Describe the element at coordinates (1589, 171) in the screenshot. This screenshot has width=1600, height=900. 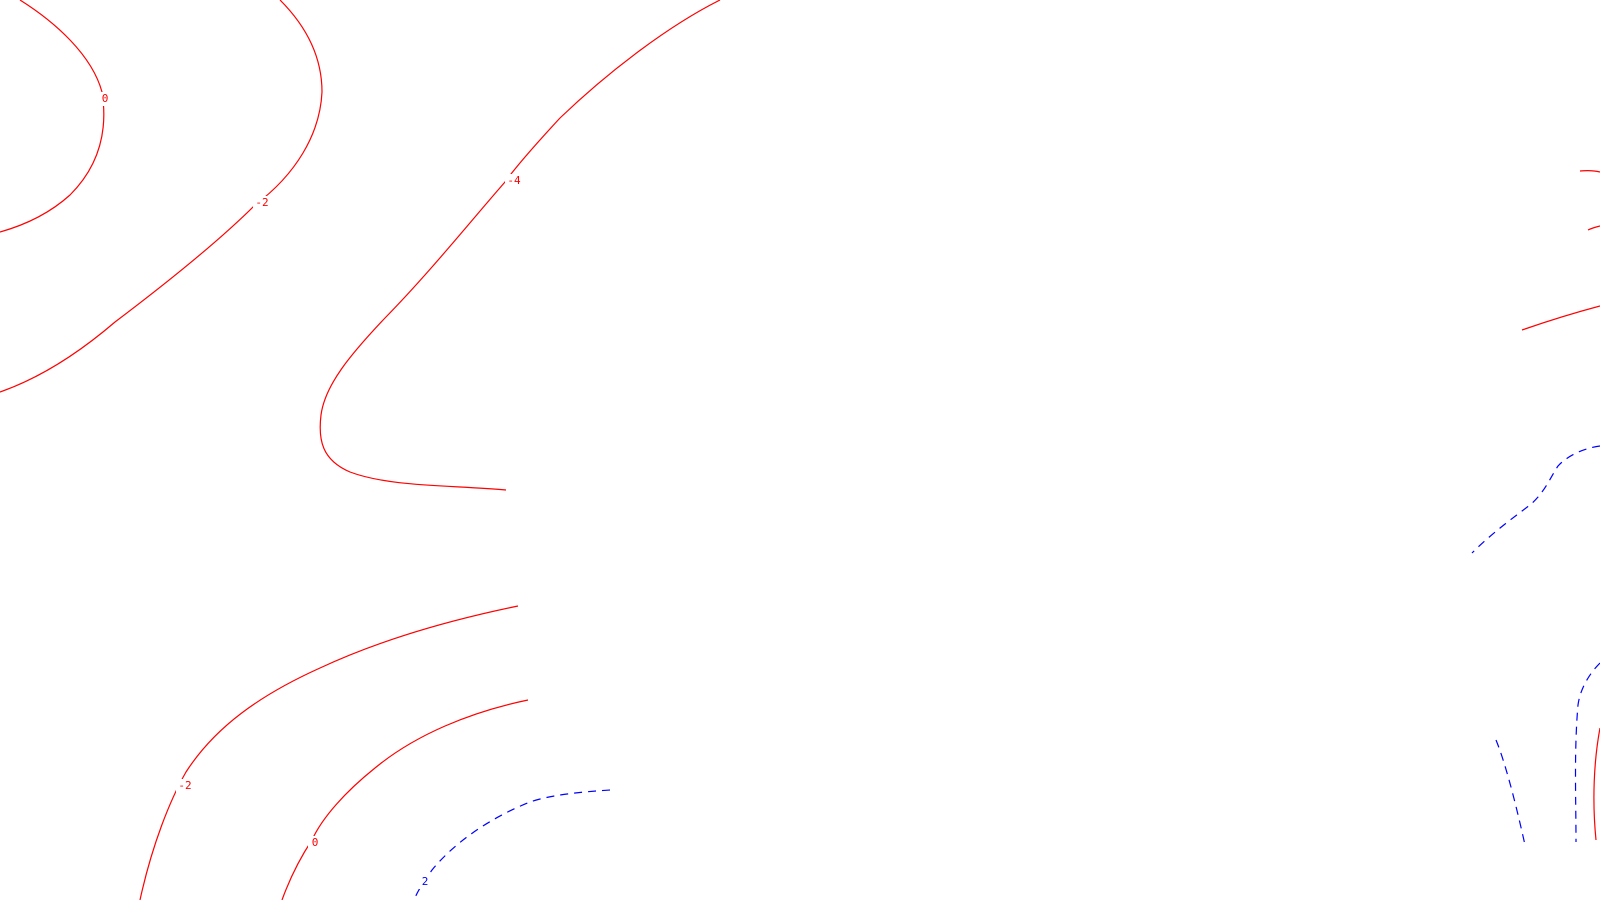
I see `contour-fragment-right-upper` at that location.